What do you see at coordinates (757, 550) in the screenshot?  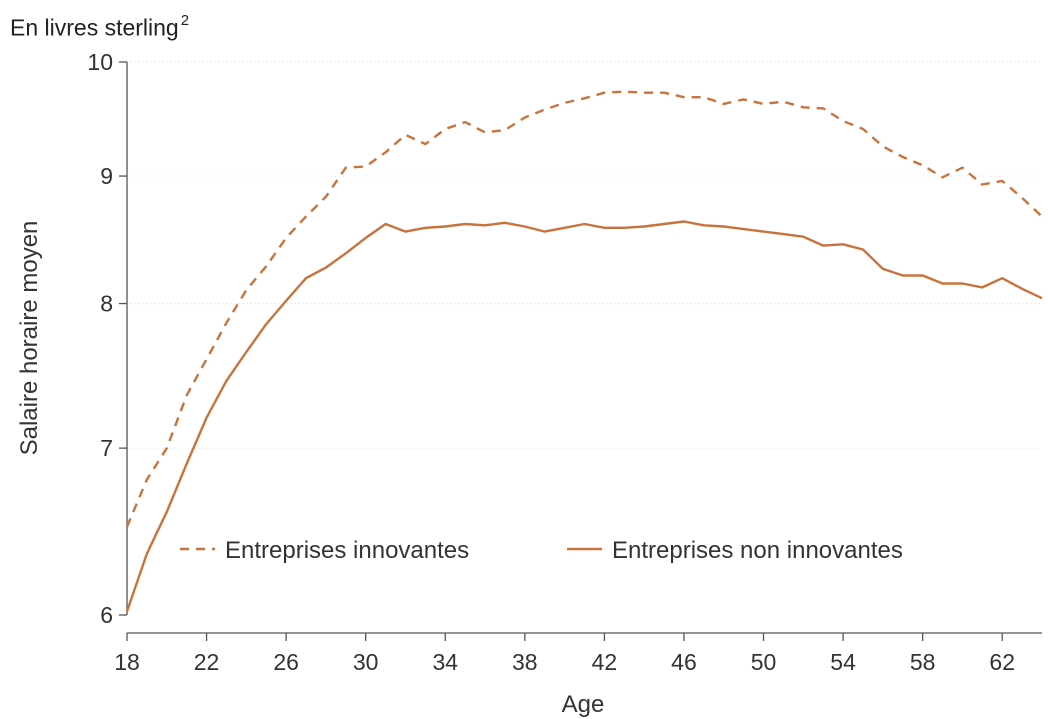 I see `legend-label: Entreprises non innovantes` at bounding box center [757, 550].